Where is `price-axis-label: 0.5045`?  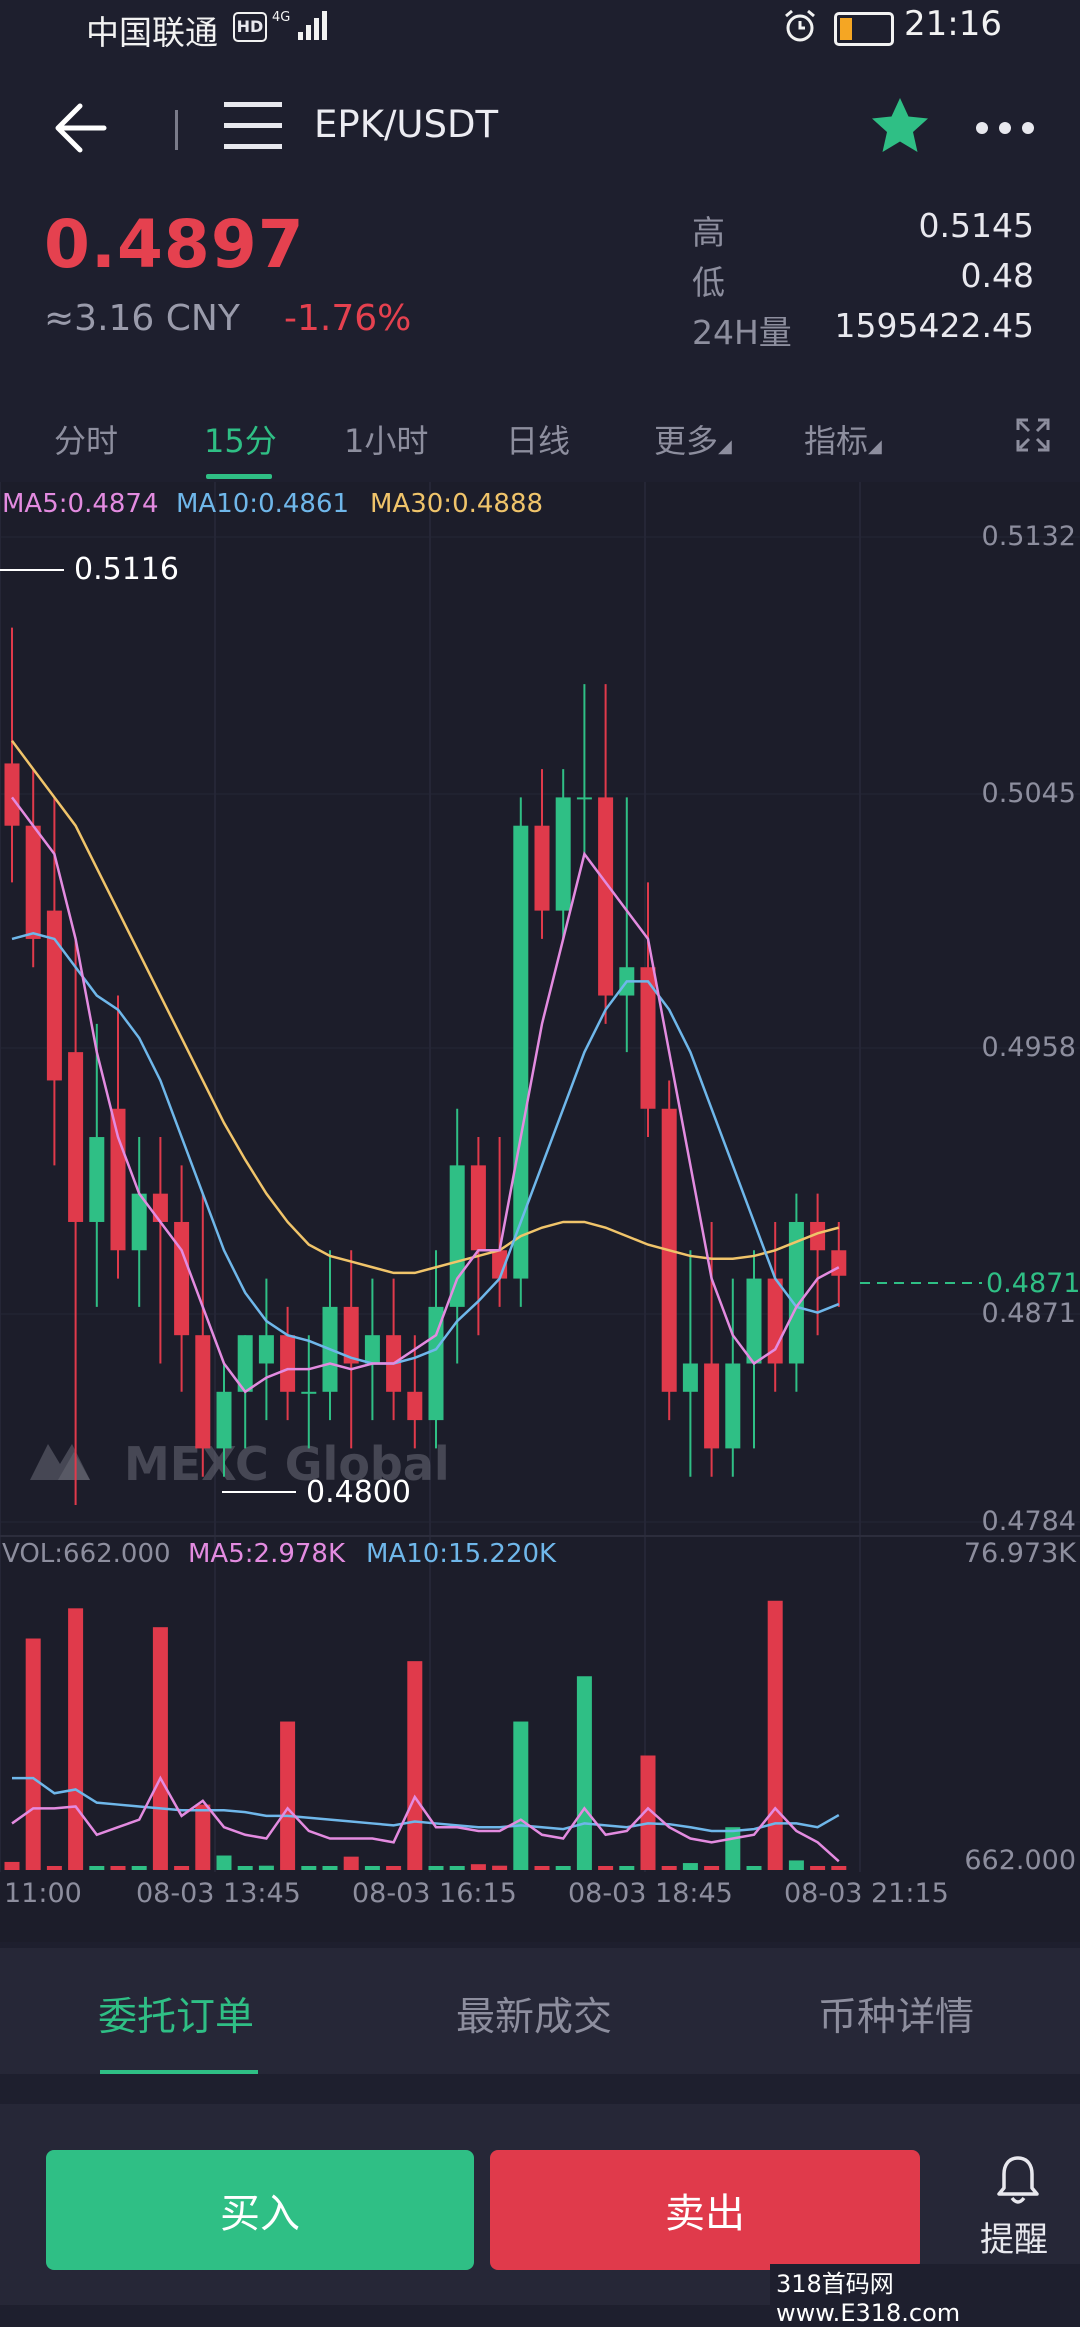 price-axis-label: 0.5045 is located at coordinates (1029, 793).